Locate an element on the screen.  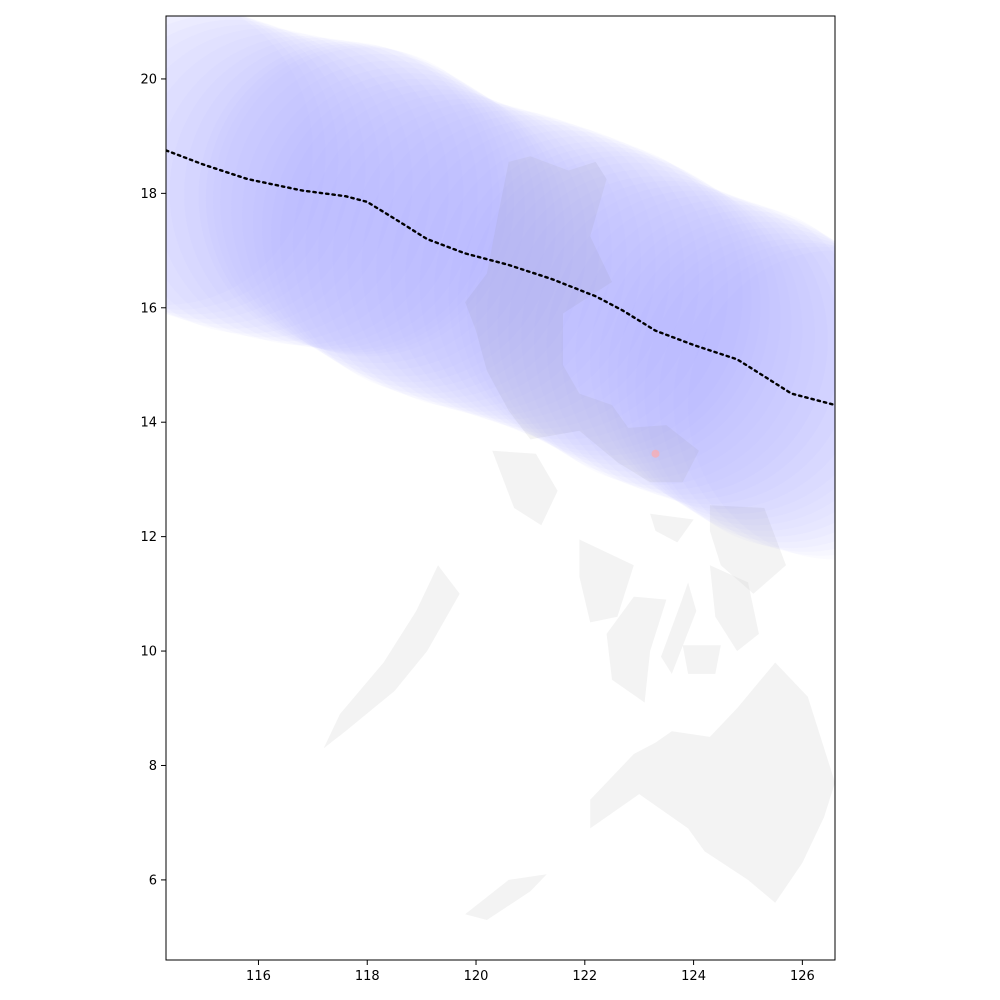
x-tick-label: 120 is located at coordinates (476, 976).